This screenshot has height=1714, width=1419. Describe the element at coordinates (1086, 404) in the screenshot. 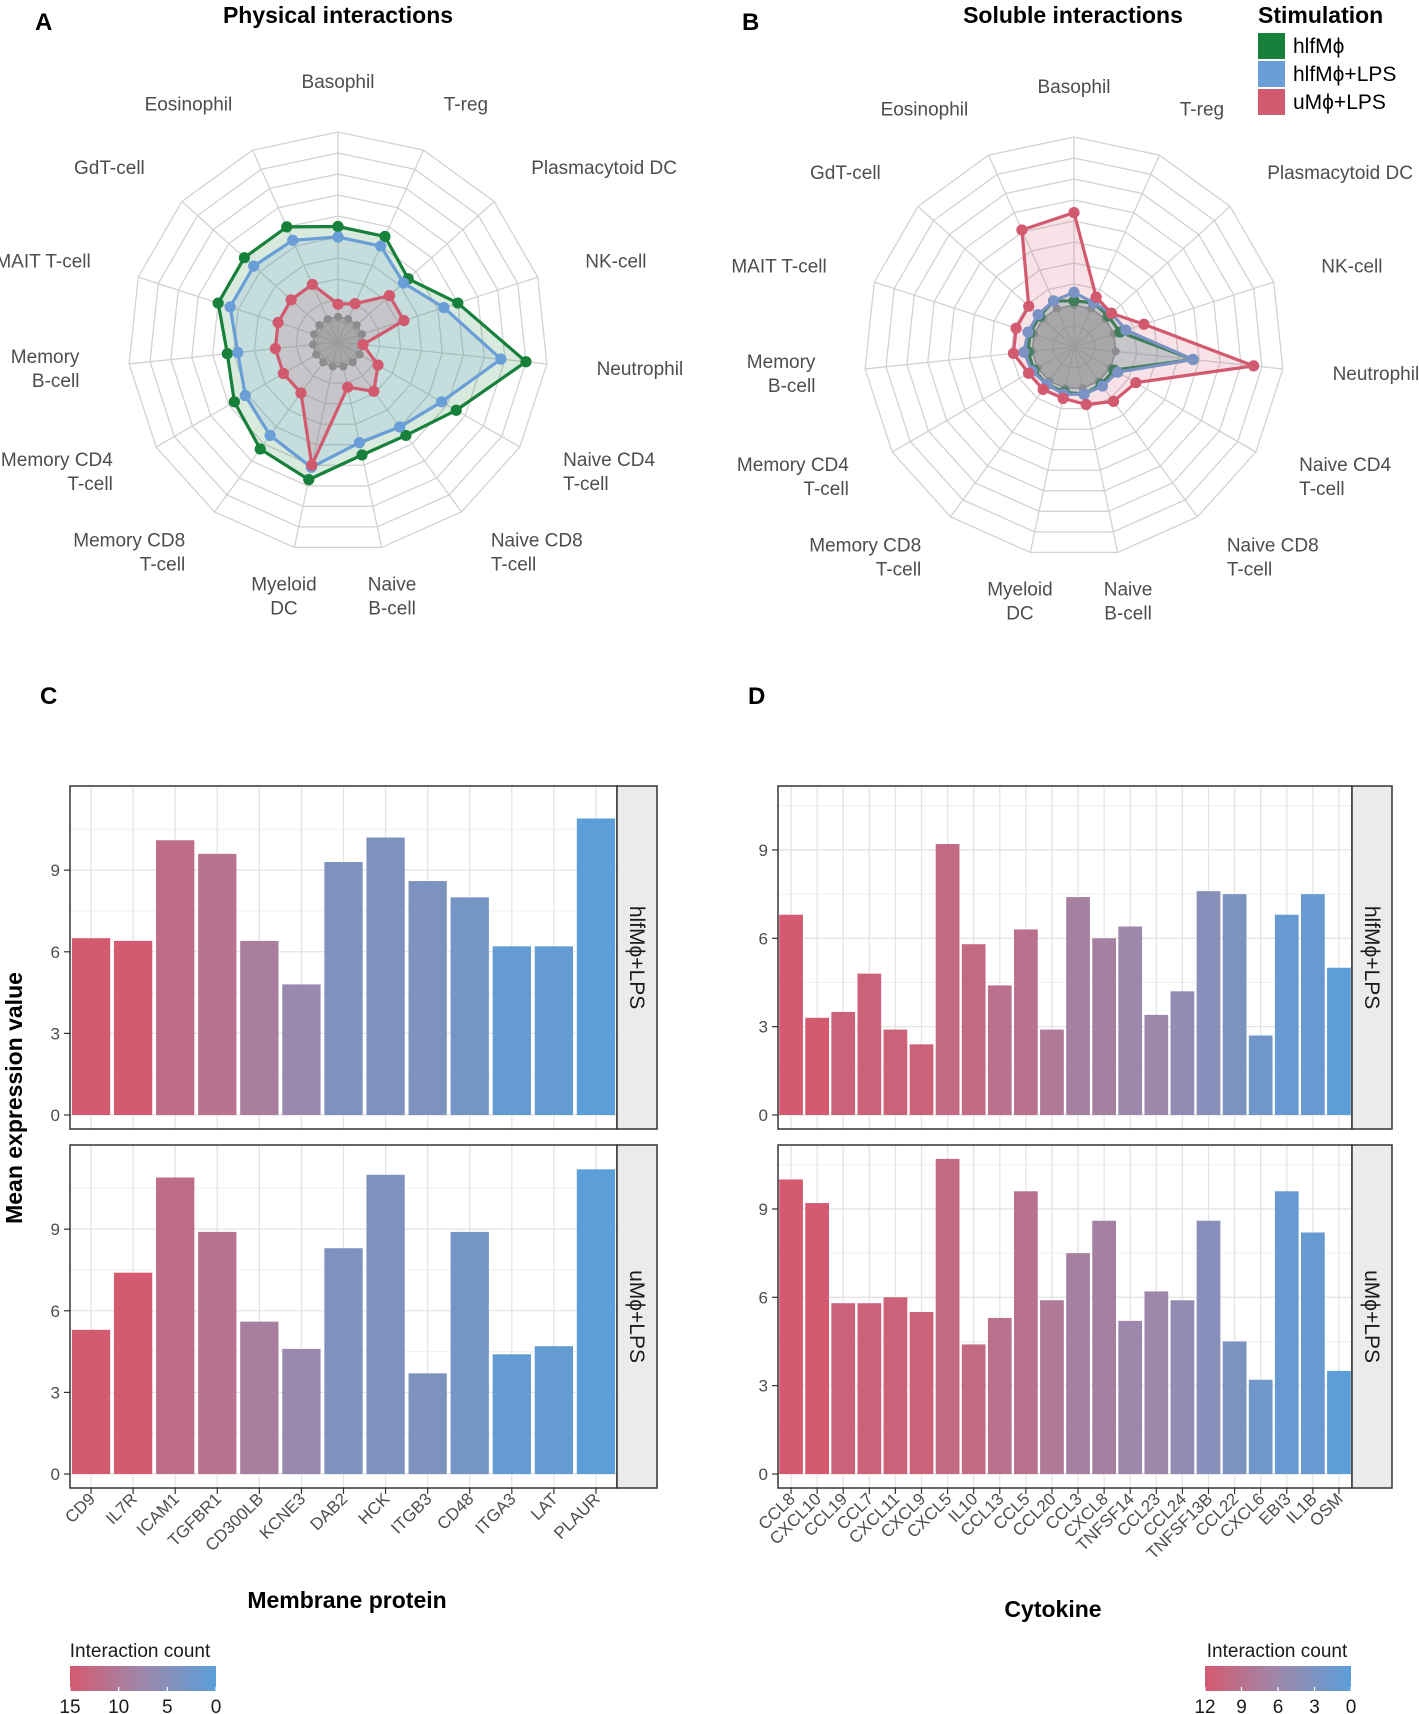

I see `radar-b-point-um-lps-naive-b-cell` at that location.